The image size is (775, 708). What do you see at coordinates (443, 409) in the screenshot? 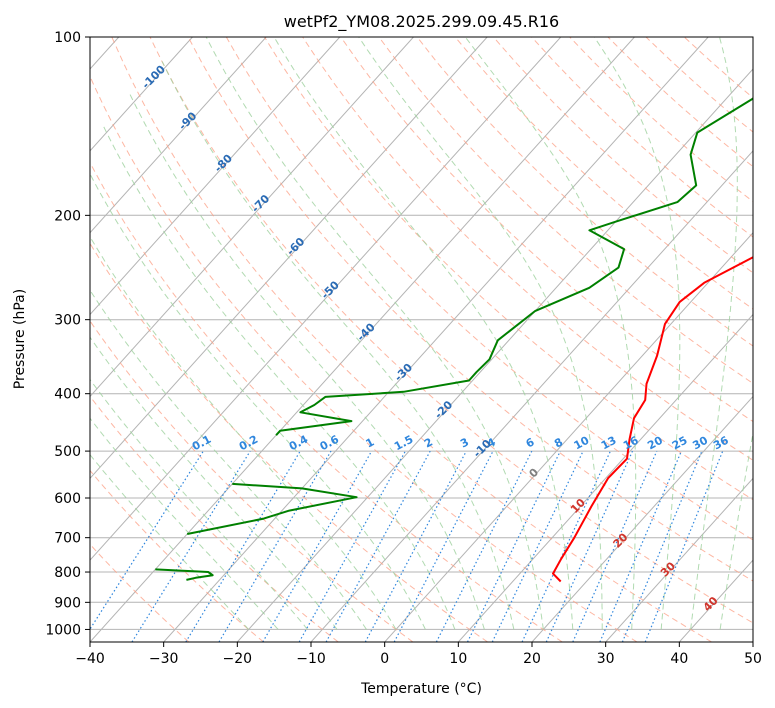
I see `dry-adiabat-label: -20` at bounding box center [443, 409].